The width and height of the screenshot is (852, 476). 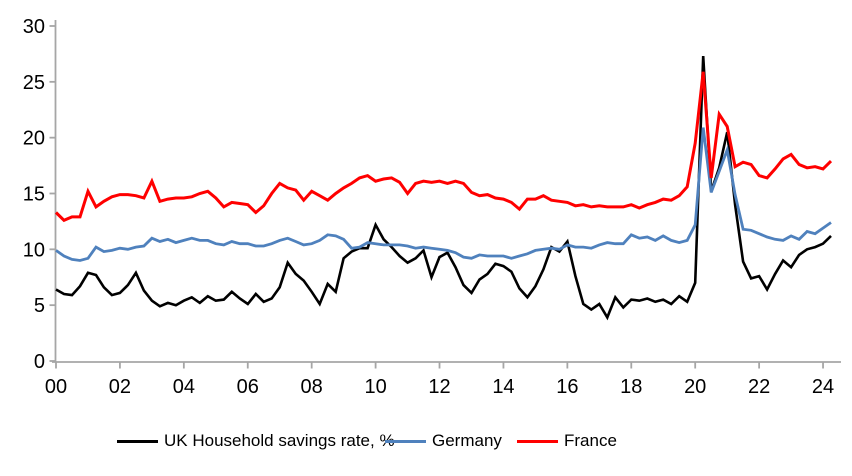 I want to click on y-axis-tick-label: 20, so click(x=34, y=139).